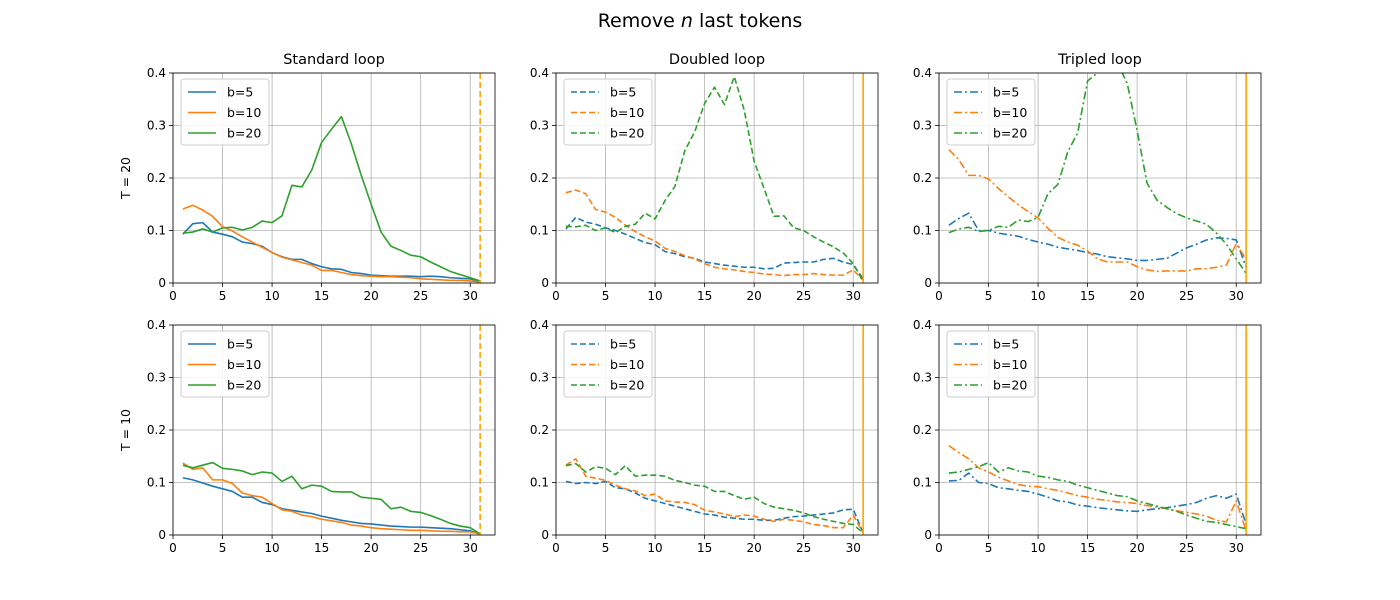 The width and height of the screenshot is (1400, 600). I want to click on suptitle-suffix: last tokens, so click(747, 21).